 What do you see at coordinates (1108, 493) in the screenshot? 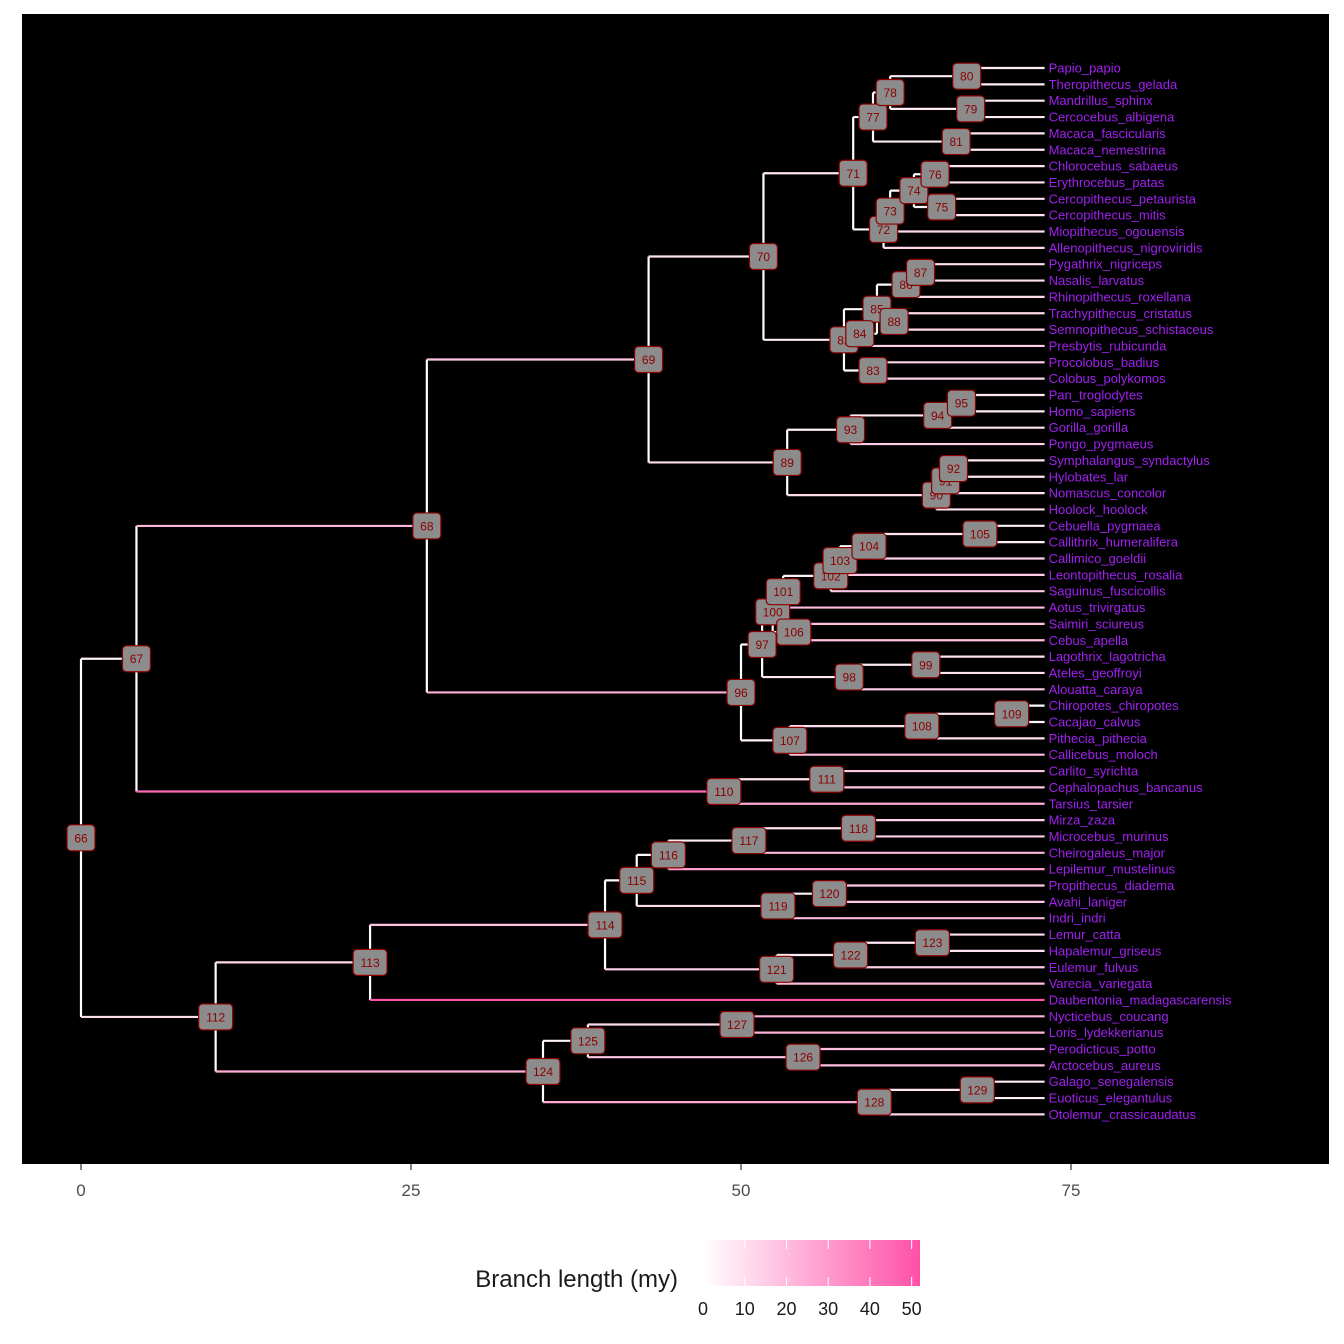
I see `tip-label: Nomascus_concolor` at bounding box center [1108, 493].